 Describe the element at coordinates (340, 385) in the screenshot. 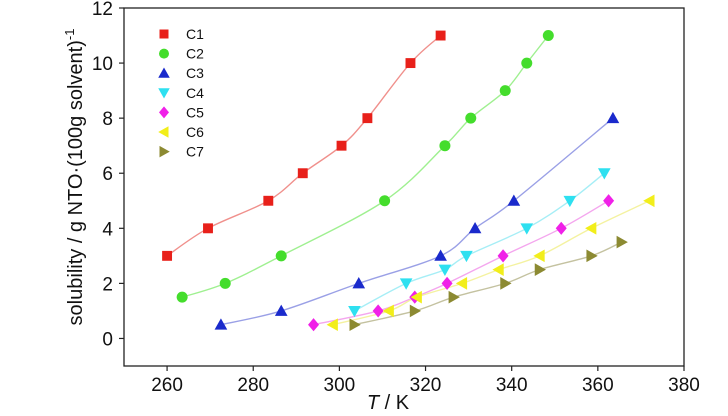

I see `x-tick-label: 300` at that location.